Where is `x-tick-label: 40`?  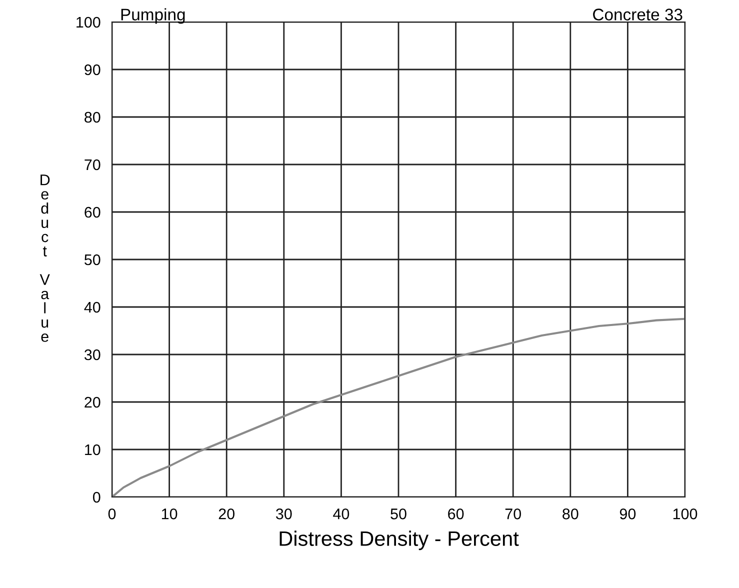 x-tick-label: 40 is located at coordinates (341, 514).